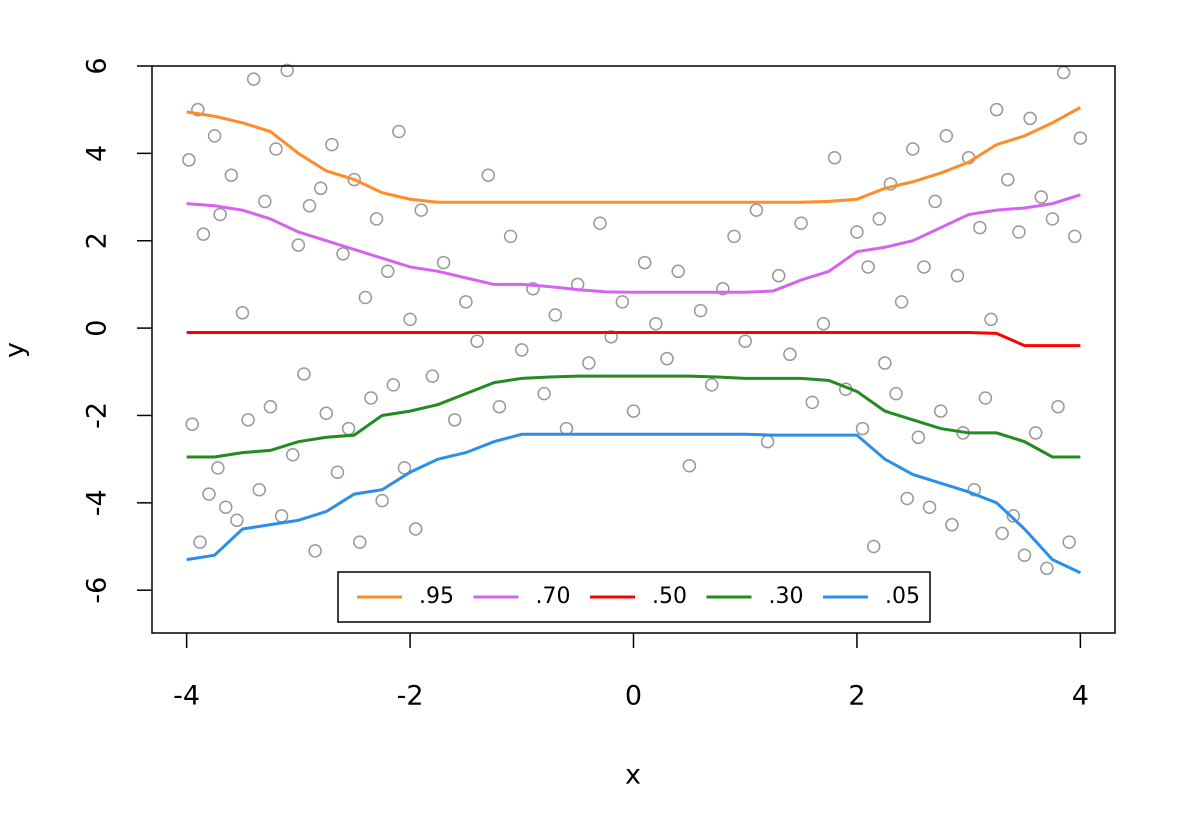 This screenshot has height=834, width=1196. What do you see at coordinates (633, 775) in the screenshot?
I see `x-axis-label: x` at bounding box center [633, 775].